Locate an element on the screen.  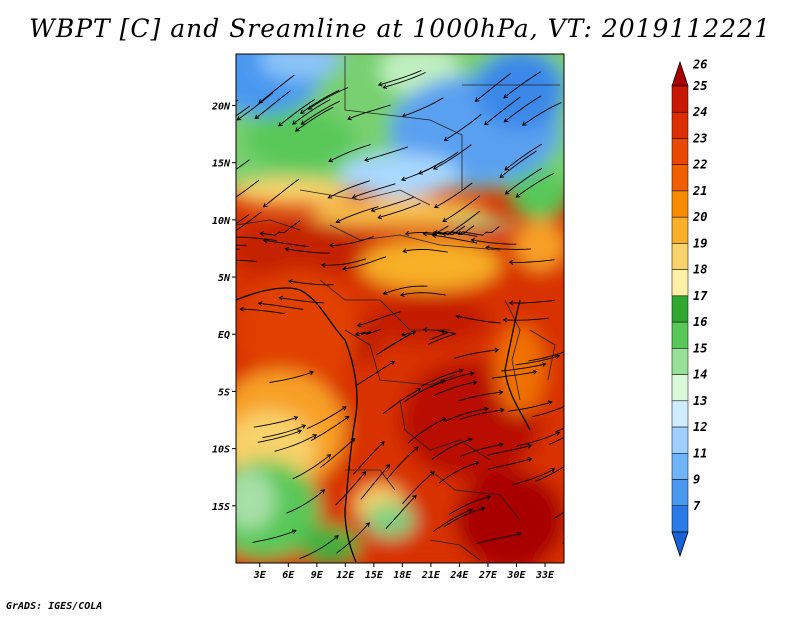
colorbar-label: 20 is located at coordinates (699, 217).